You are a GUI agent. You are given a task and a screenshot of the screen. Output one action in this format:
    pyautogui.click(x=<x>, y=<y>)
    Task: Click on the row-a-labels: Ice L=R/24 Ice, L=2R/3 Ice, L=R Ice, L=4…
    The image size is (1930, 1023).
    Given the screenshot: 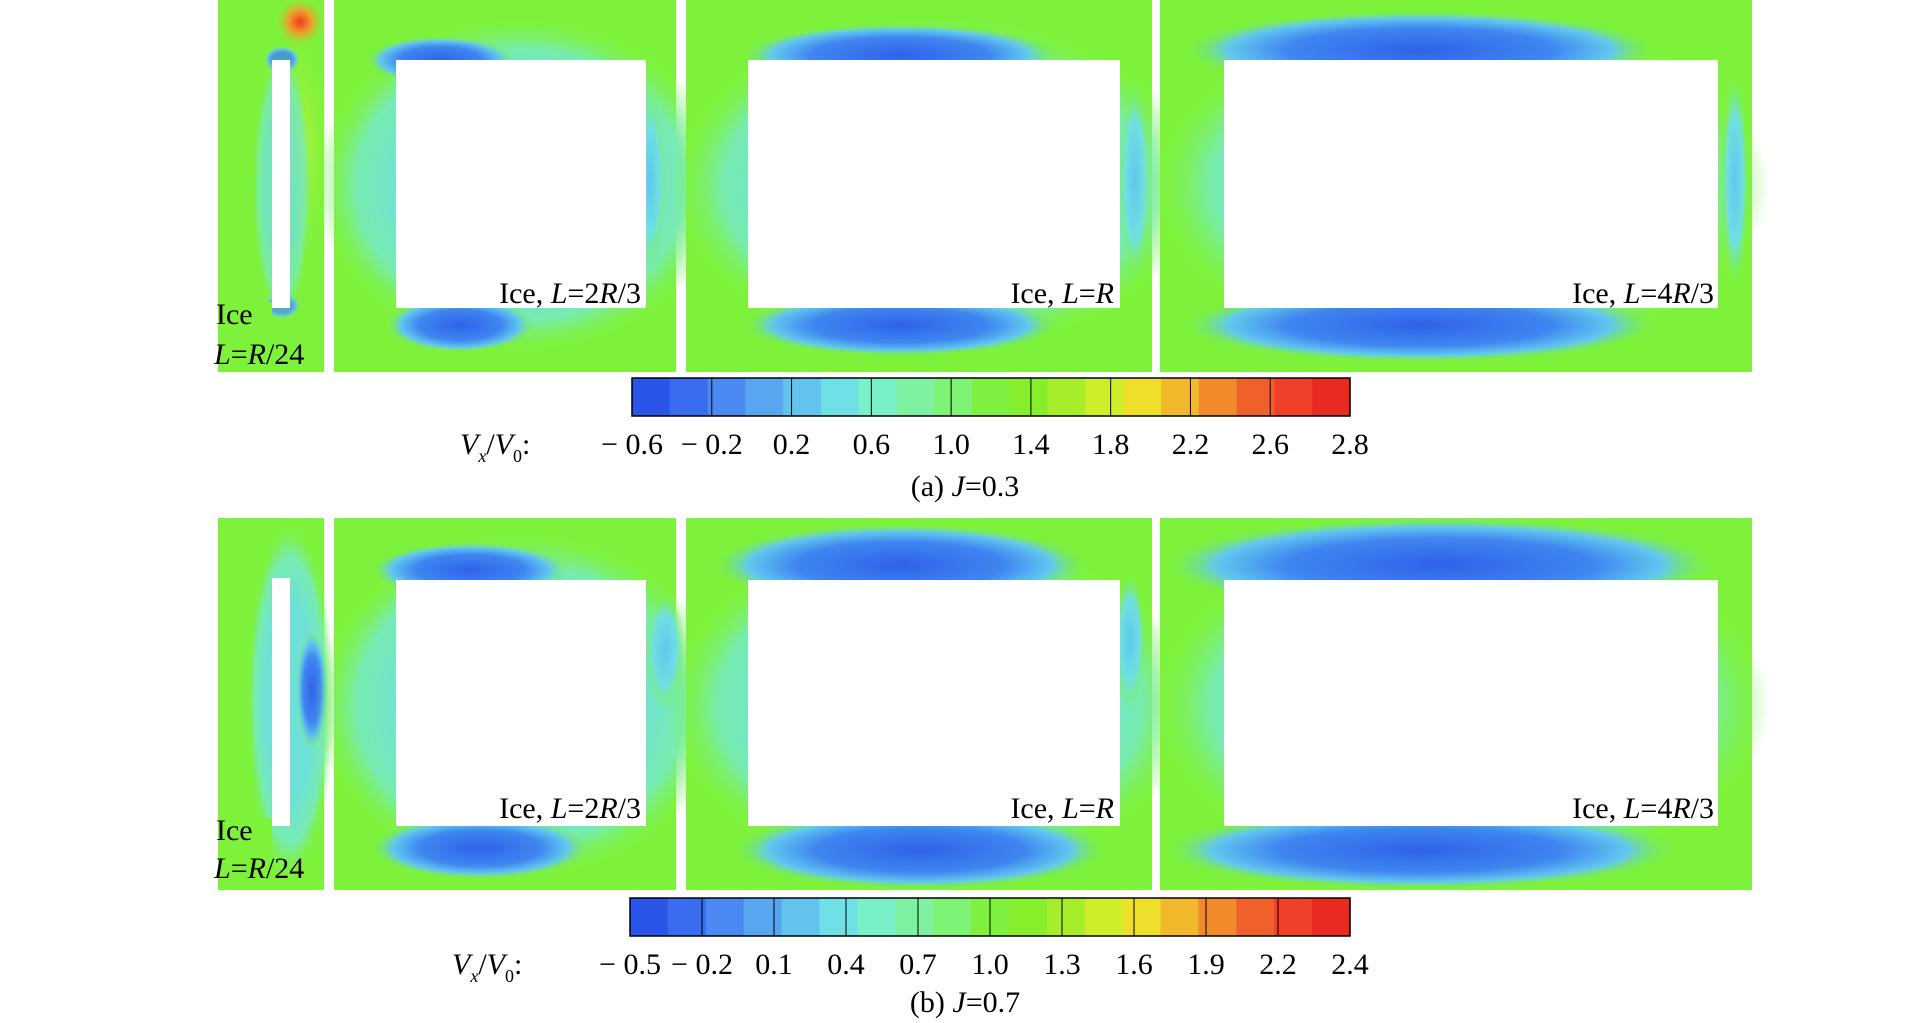 What is the action you would take?
    pyautogui.click(x=963, y=324)
    